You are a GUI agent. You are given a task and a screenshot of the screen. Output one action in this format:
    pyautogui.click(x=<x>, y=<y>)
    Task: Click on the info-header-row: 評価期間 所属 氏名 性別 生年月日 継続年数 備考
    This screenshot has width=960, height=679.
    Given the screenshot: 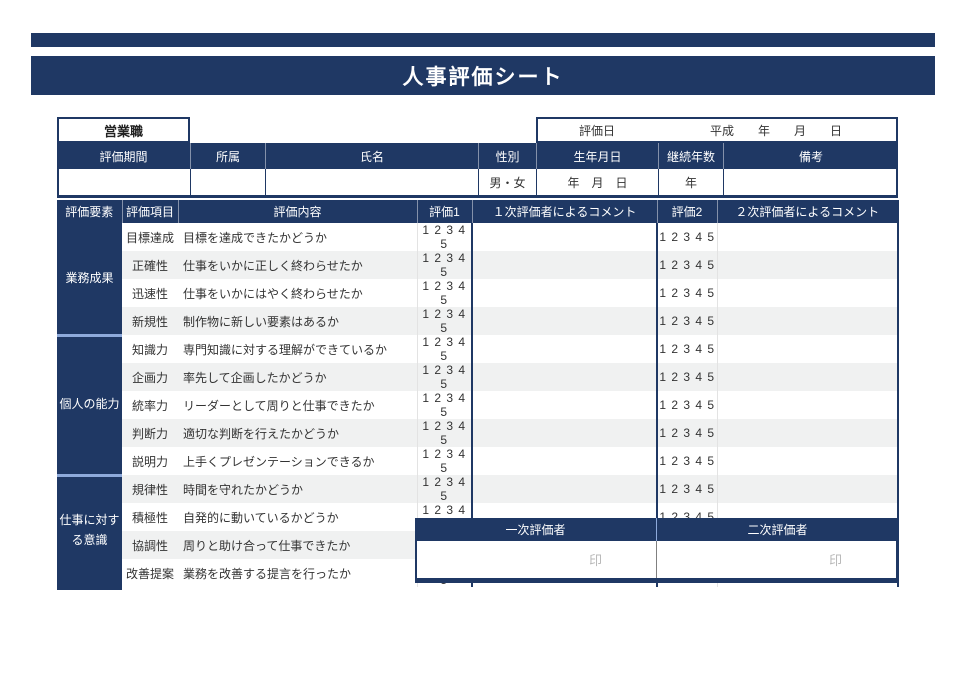 What is the action you would take?
    pyautogui.click(x=477, y=156)
    